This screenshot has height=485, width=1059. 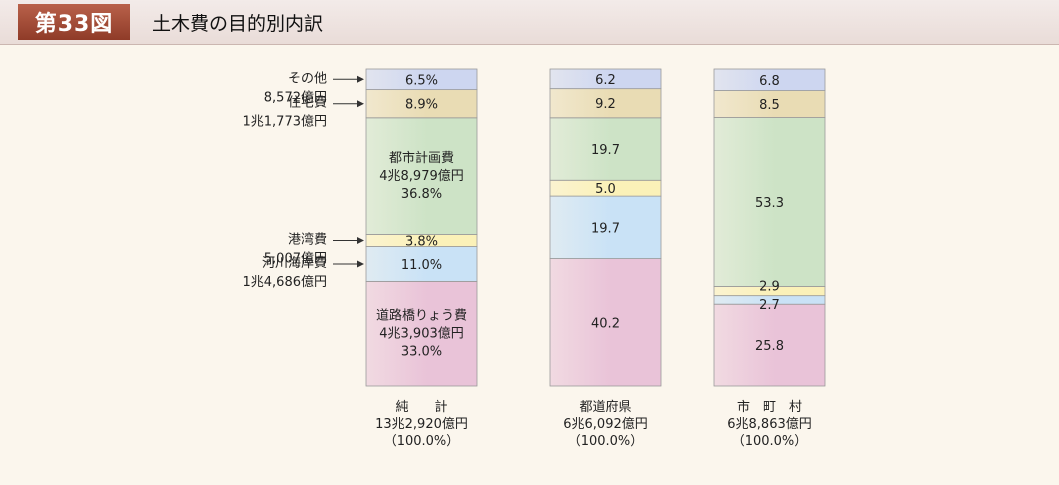 What do you see at coordinates (769, 305) in the screenshot?
I see `segment-value-label-2-1: 2.7` at bounding box center [769, 305].